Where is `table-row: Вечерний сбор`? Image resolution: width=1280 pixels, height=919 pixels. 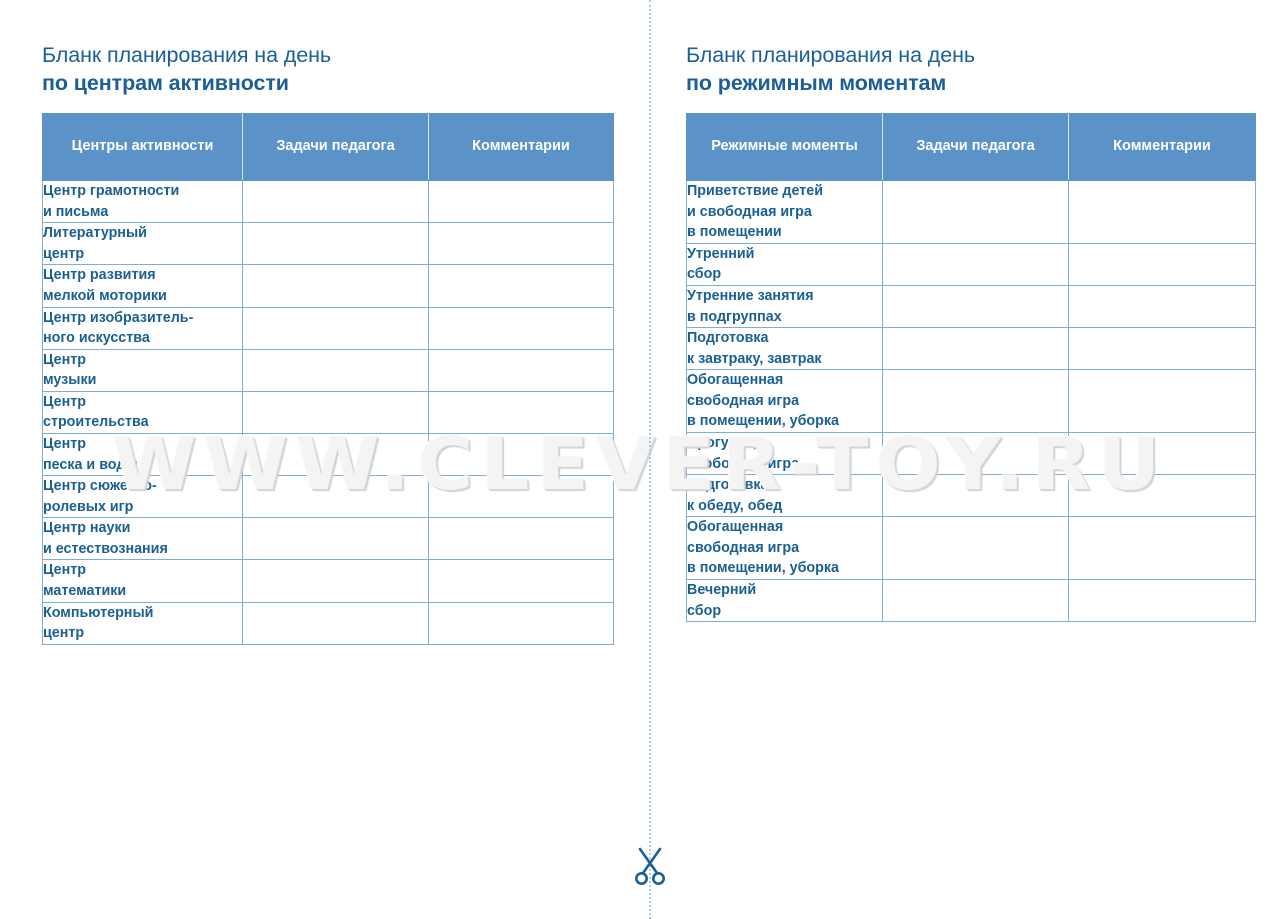
table-row: Вечерний сбор is located at coordinates (971, 601).